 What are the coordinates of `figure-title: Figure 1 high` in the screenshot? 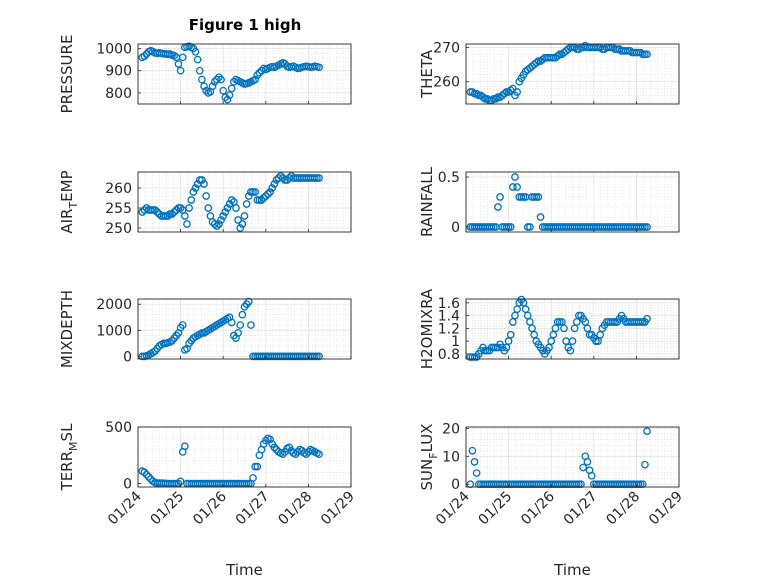 It's located at (245, 25).